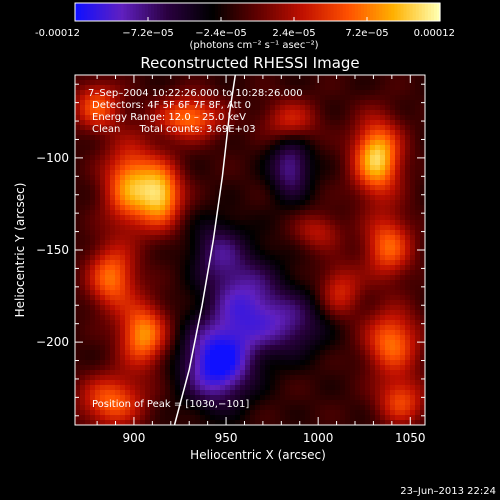  Describe the element at coordinates (207, 12) in the screenshot. I see `colorbar-cell` at that location.